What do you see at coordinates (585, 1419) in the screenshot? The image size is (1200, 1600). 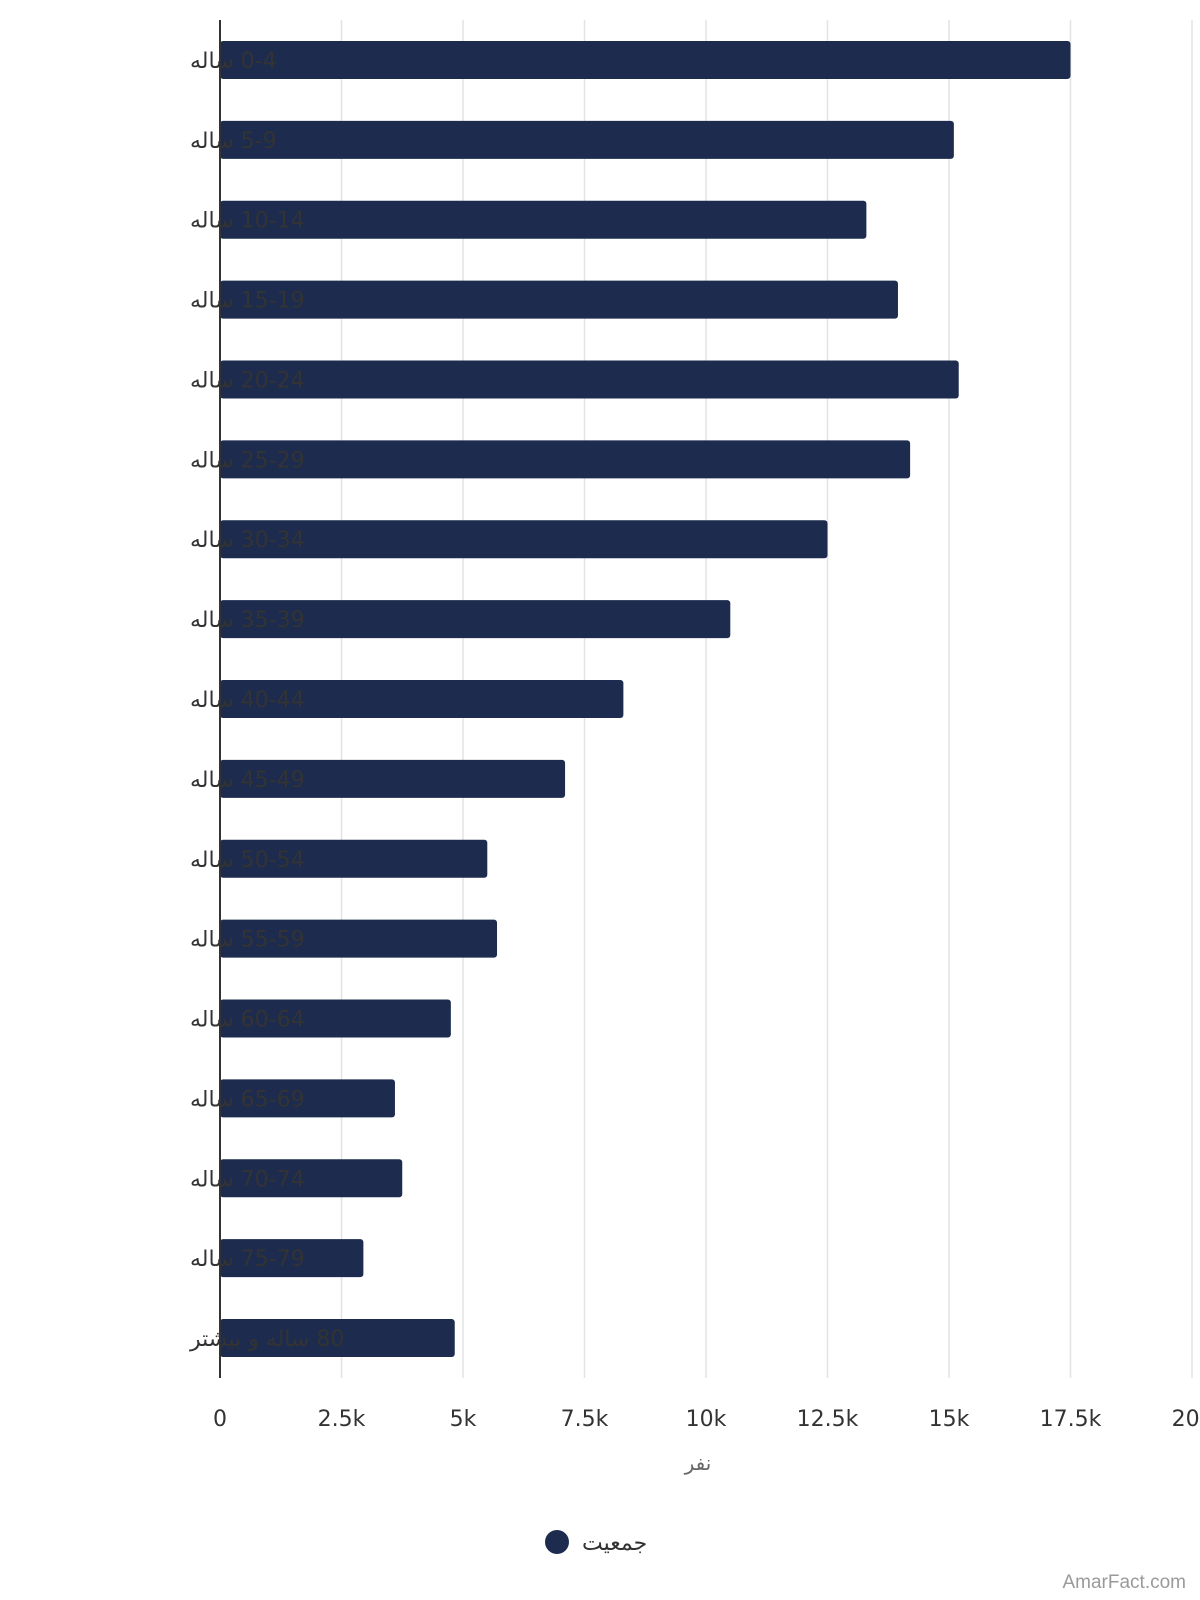 I see `x-tick-label: 7.5k` at bounding box center [585, 1419].